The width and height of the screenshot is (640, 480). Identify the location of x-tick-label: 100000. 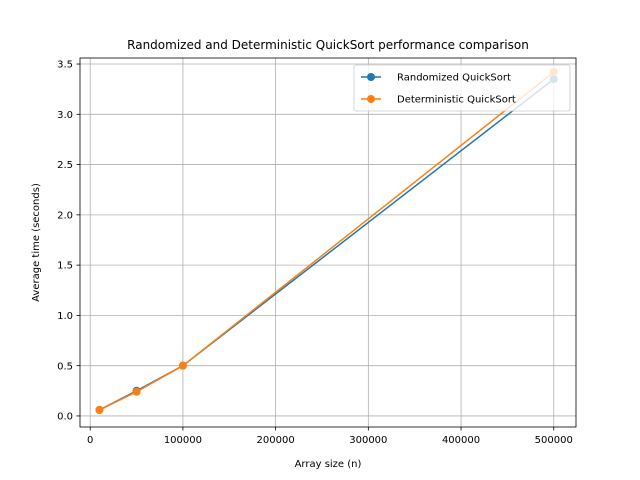
(183, 440).